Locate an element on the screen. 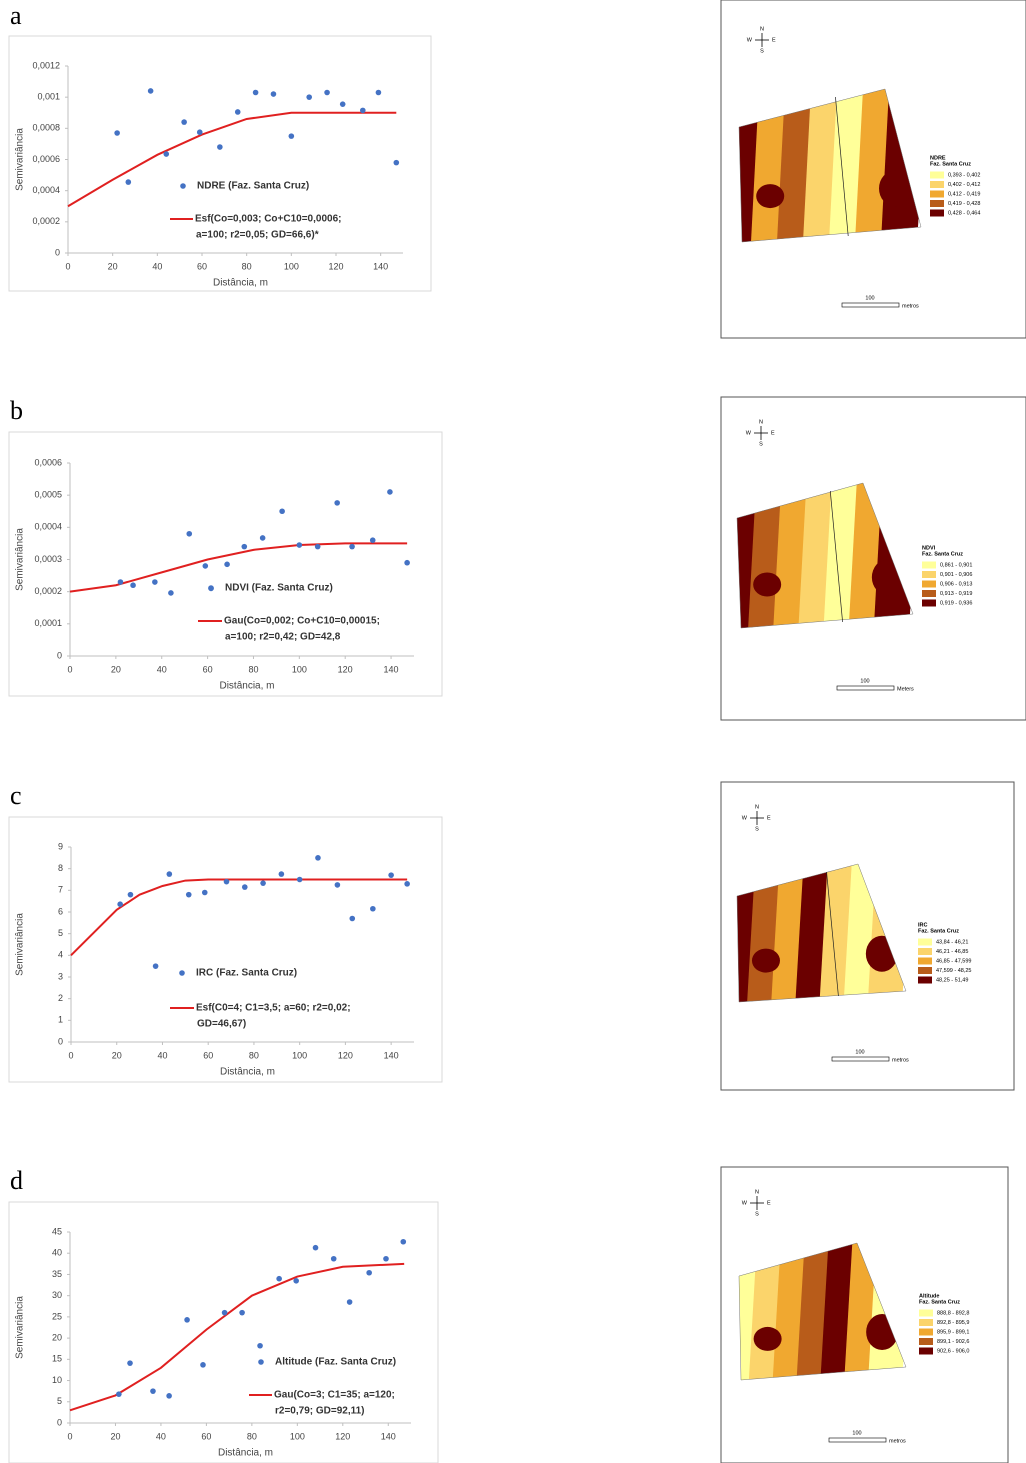  compass-letter: S is located at coordinates (757, 829).